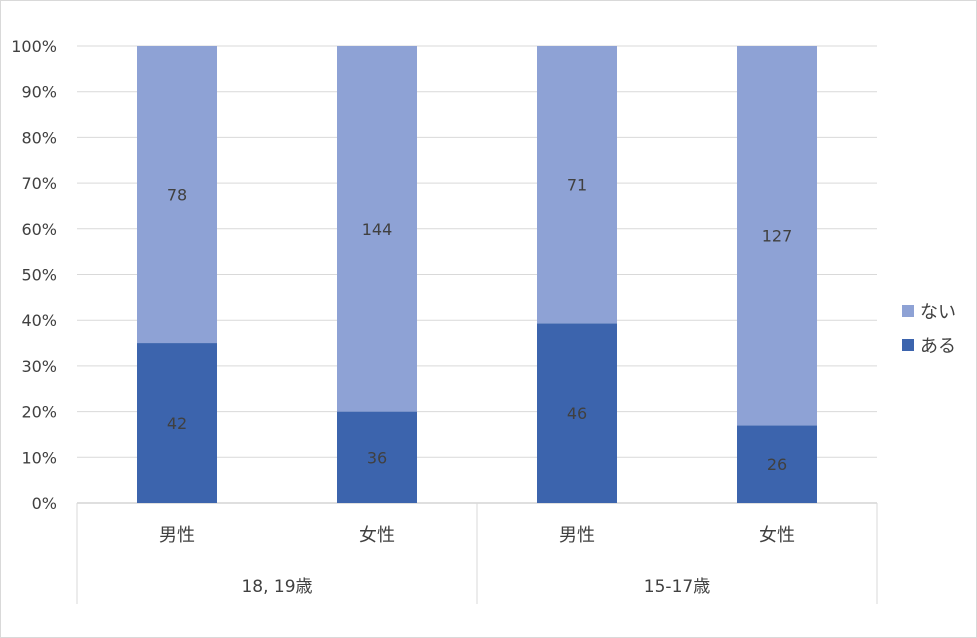 This screenshot has height=638, width=977. Describe the element at coordinates (44, 503) in the screenshot. I see `y-tick-label: 0%` at that location.